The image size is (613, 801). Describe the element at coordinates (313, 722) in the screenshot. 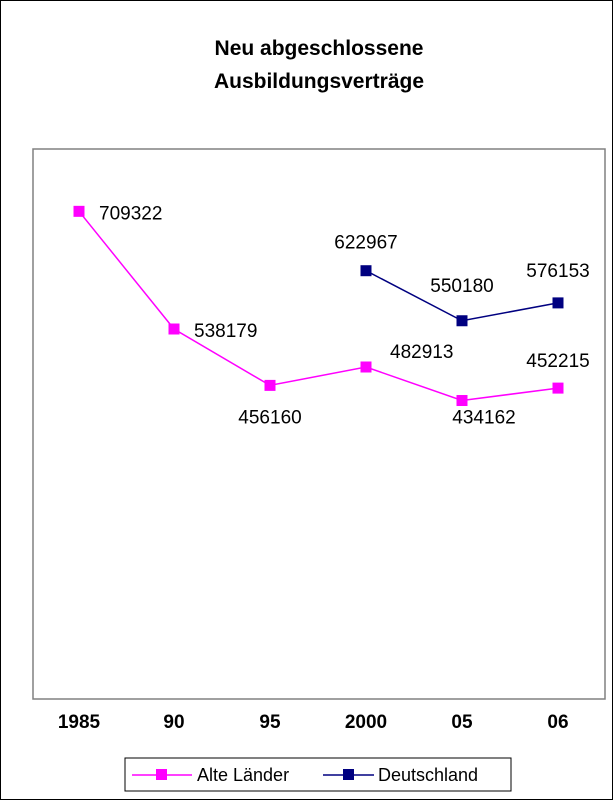

I see `x-axis-ticks: 1985 90 95 2000 05 06` at that location.